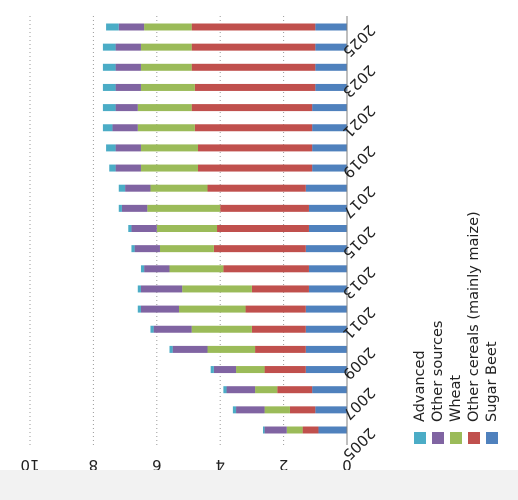  Describe the element at coordinates (259, 485) in the screenshot. I see `footer-band` at that location.